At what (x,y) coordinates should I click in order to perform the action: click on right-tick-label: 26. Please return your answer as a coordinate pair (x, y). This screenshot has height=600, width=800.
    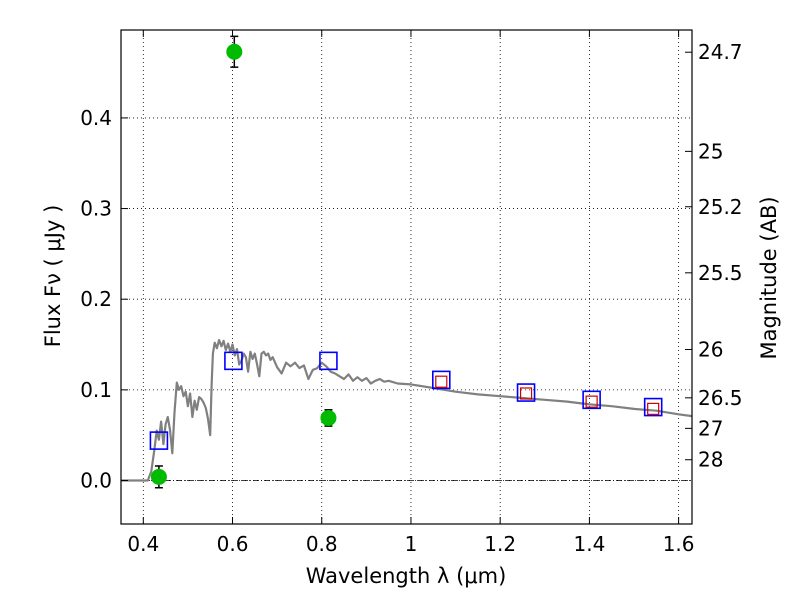
    Looking at the image, I should click on (710, 350).